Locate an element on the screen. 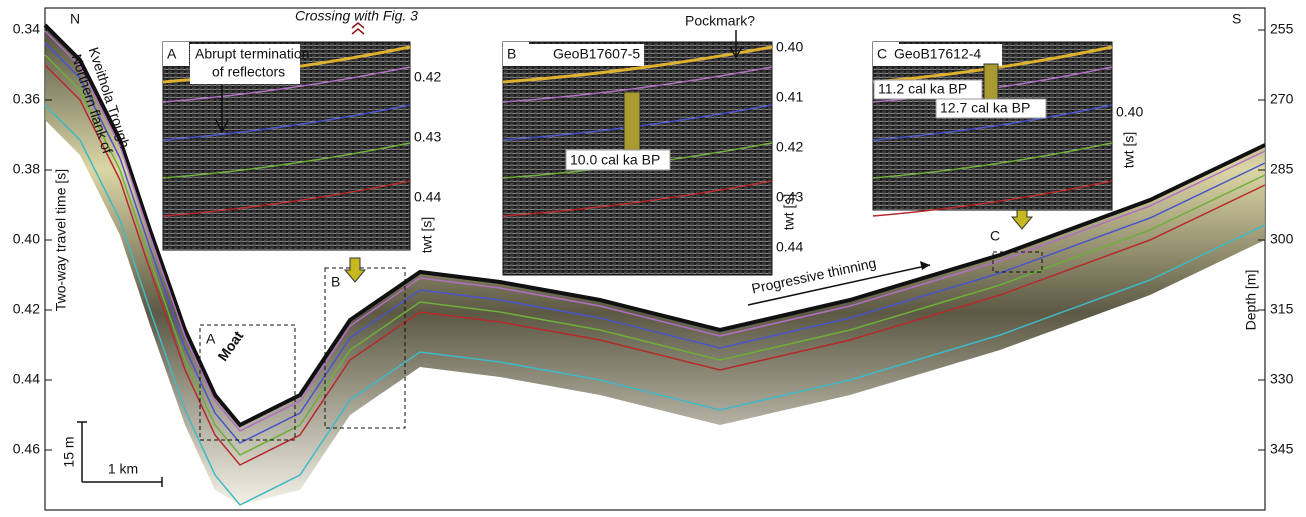  inset-note: Pockmark? is located at coordinates (720, 21).